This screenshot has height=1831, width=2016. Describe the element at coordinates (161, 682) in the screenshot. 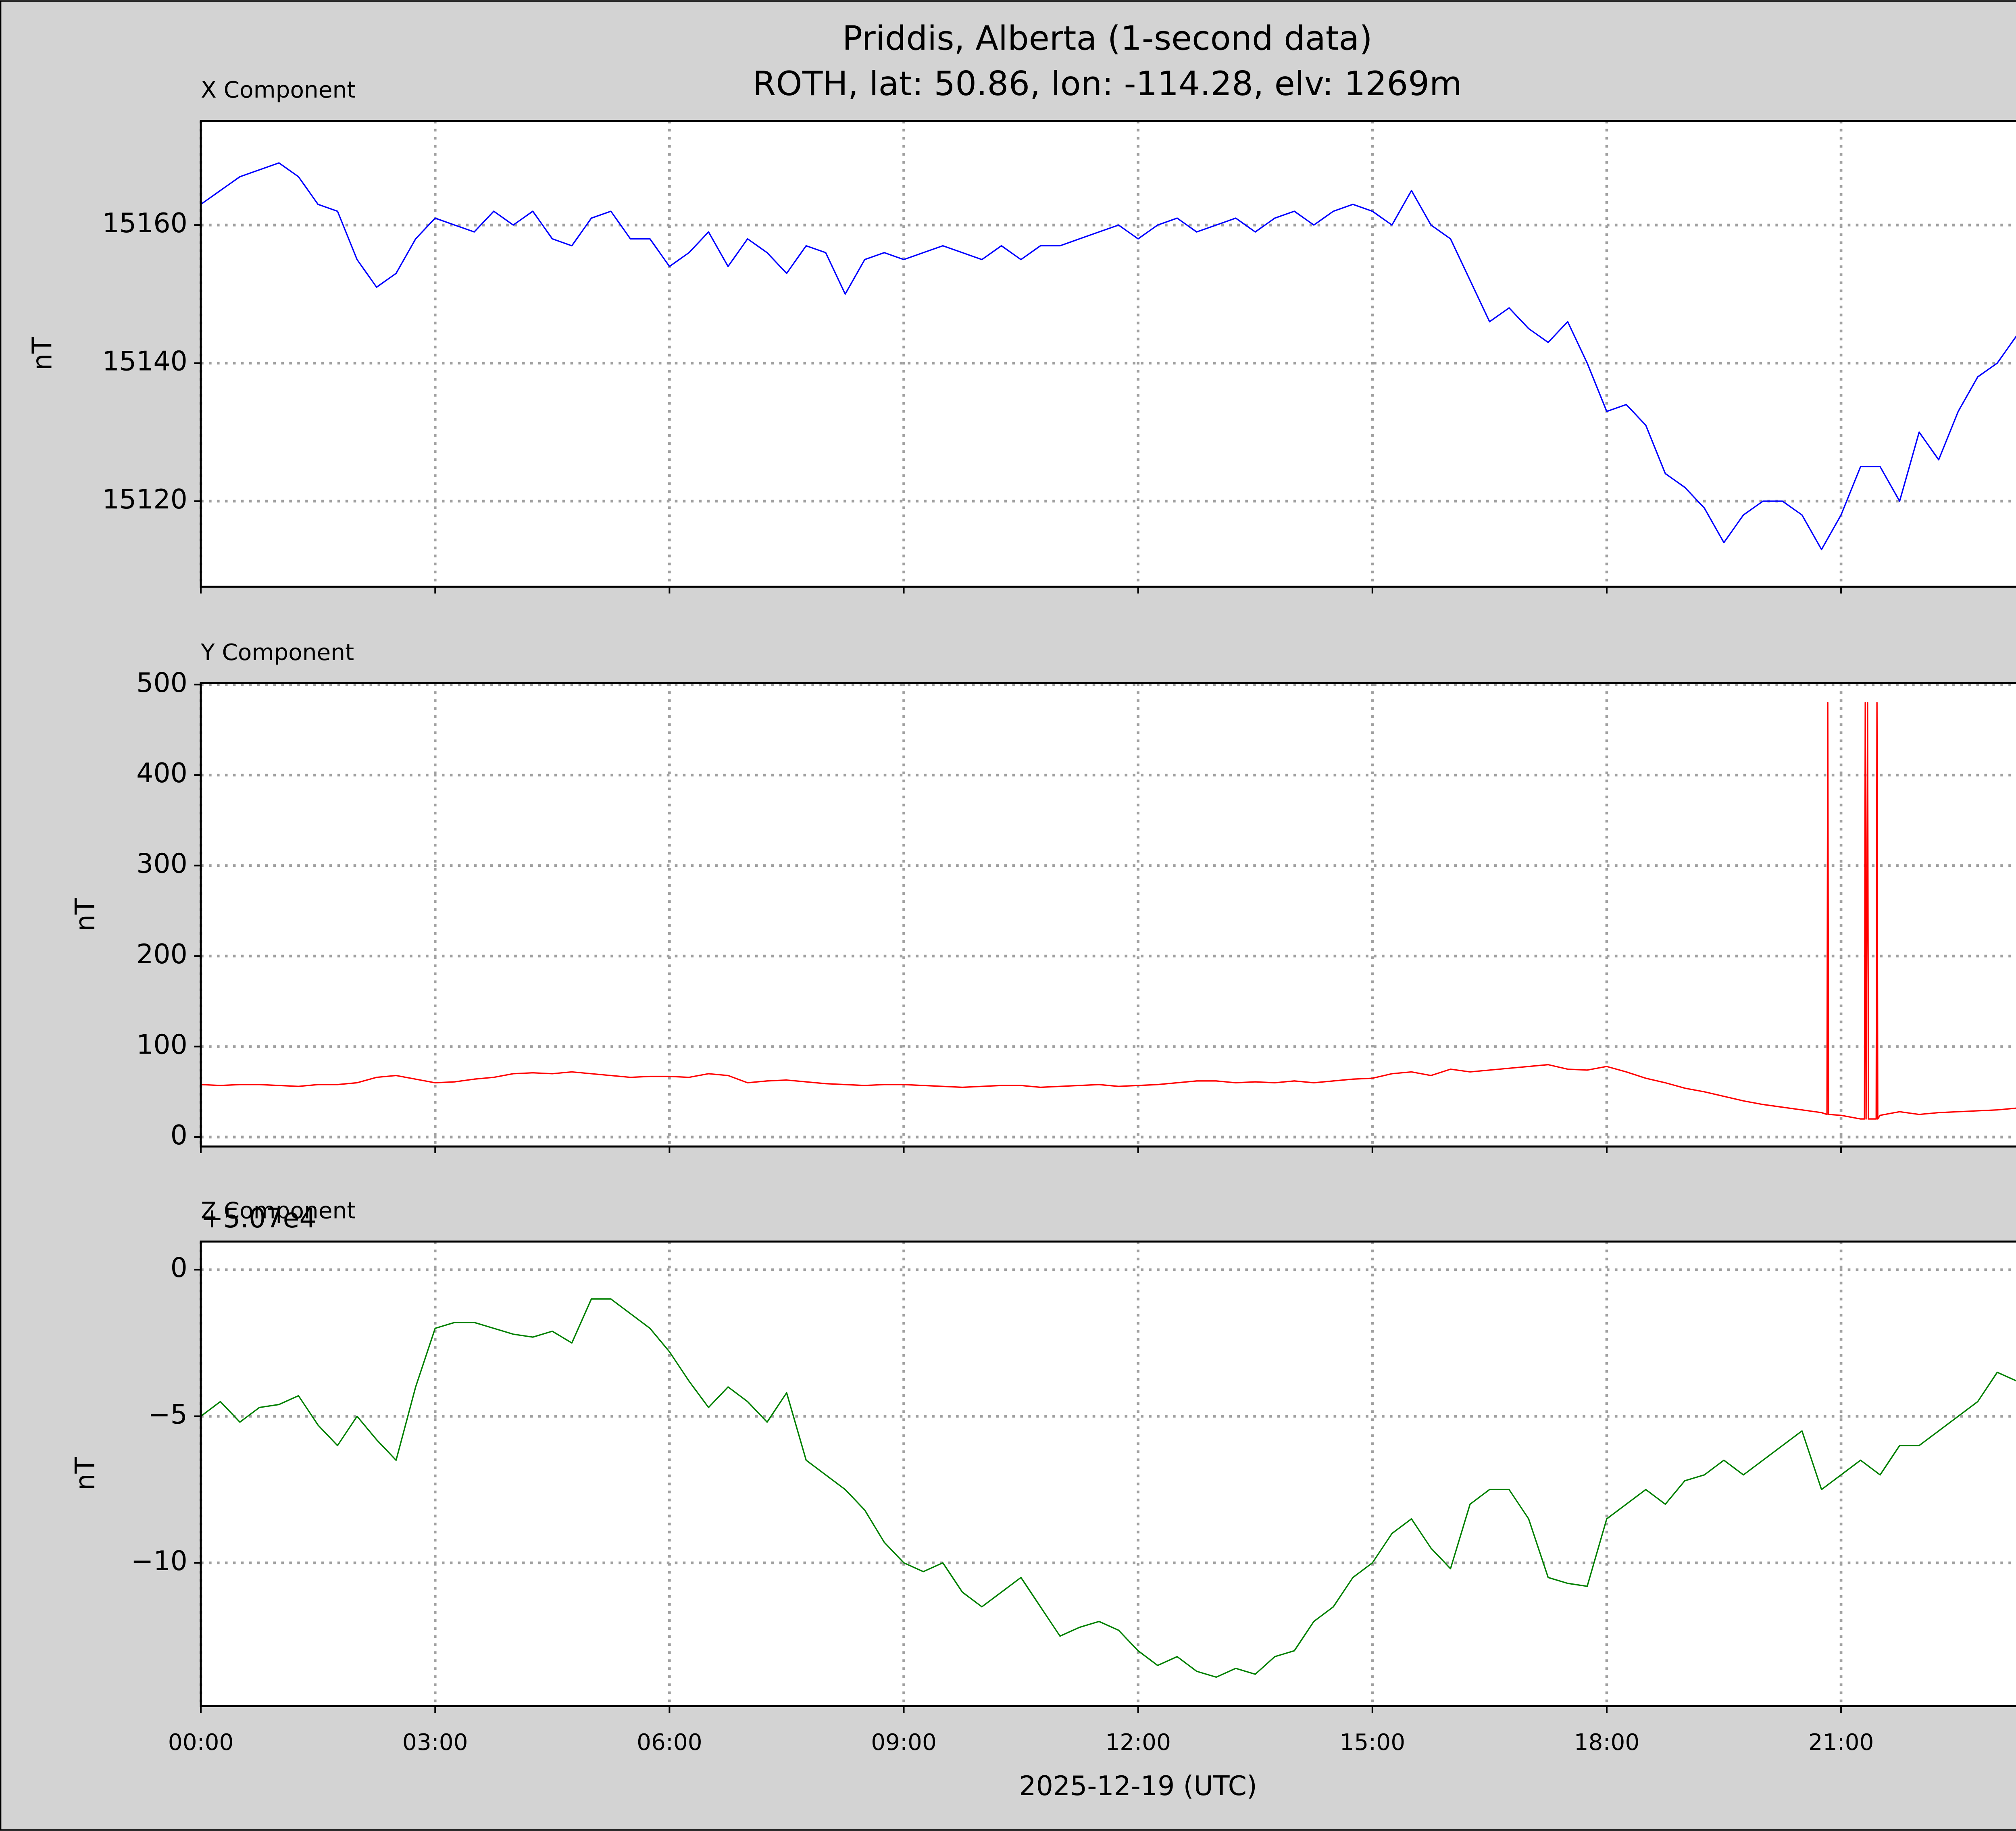

I see `y-tick-label: 500` at that location.